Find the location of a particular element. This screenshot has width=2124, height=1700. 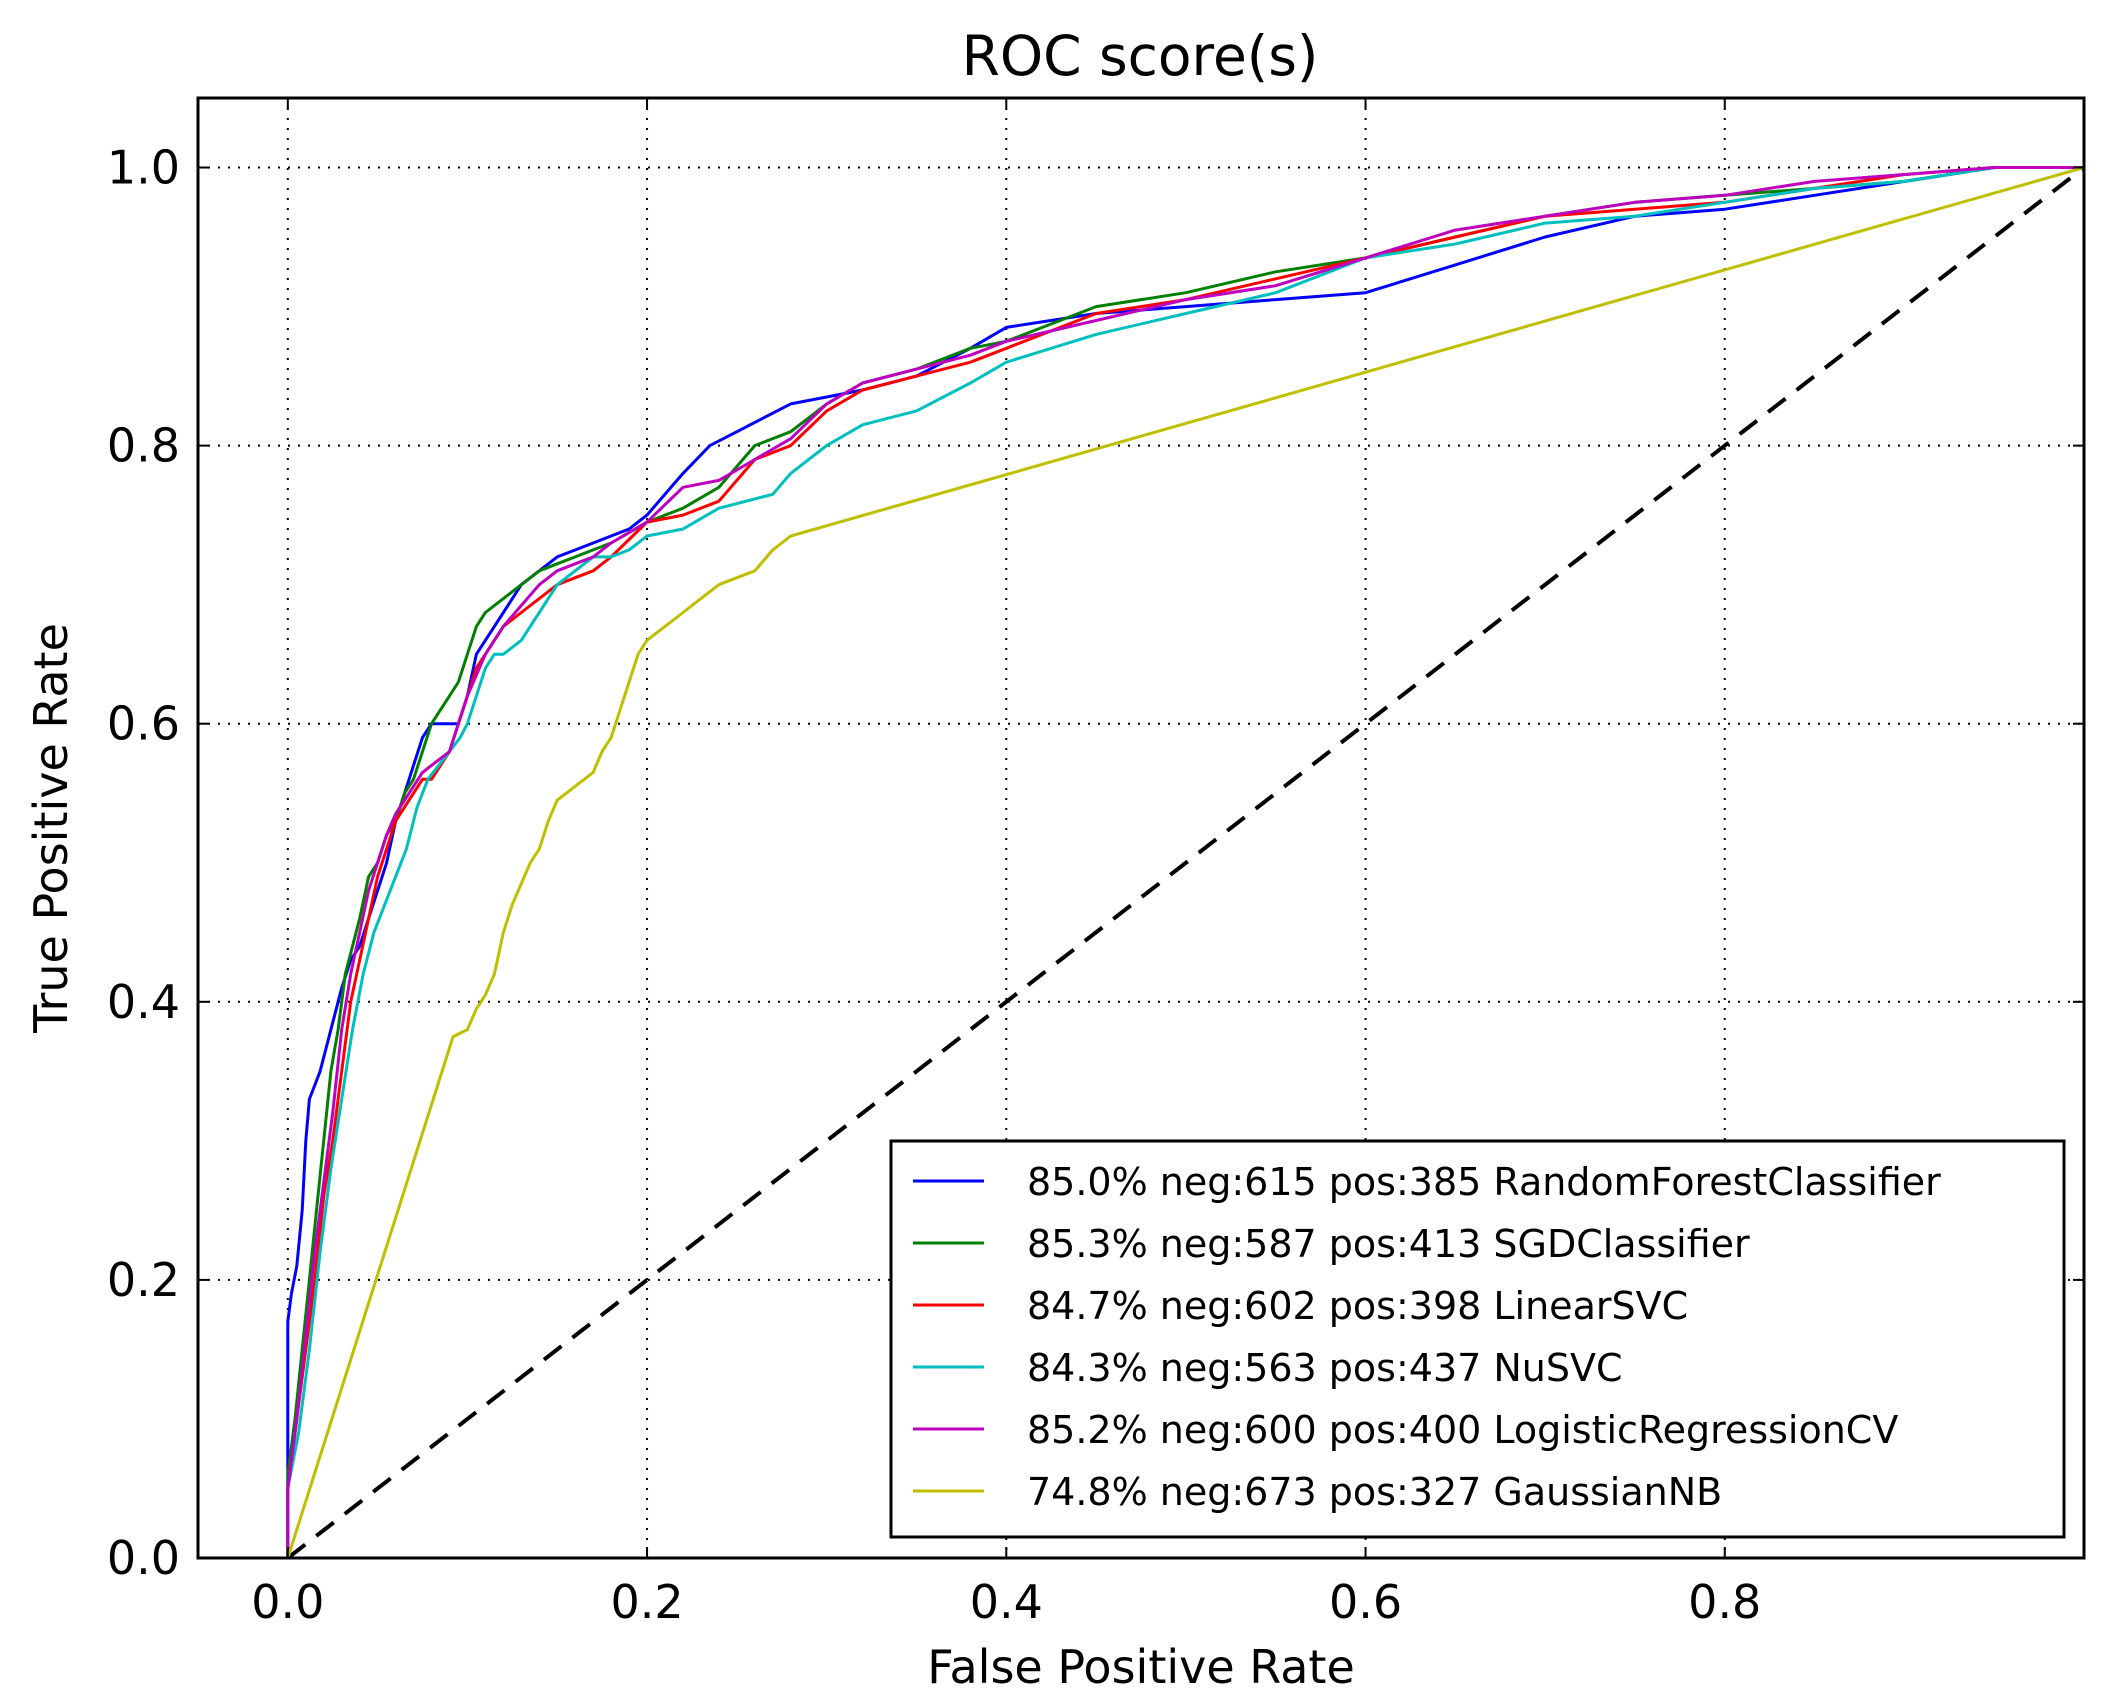

y-axis-title: True Positive Rate is located at coordinates (51, 828).